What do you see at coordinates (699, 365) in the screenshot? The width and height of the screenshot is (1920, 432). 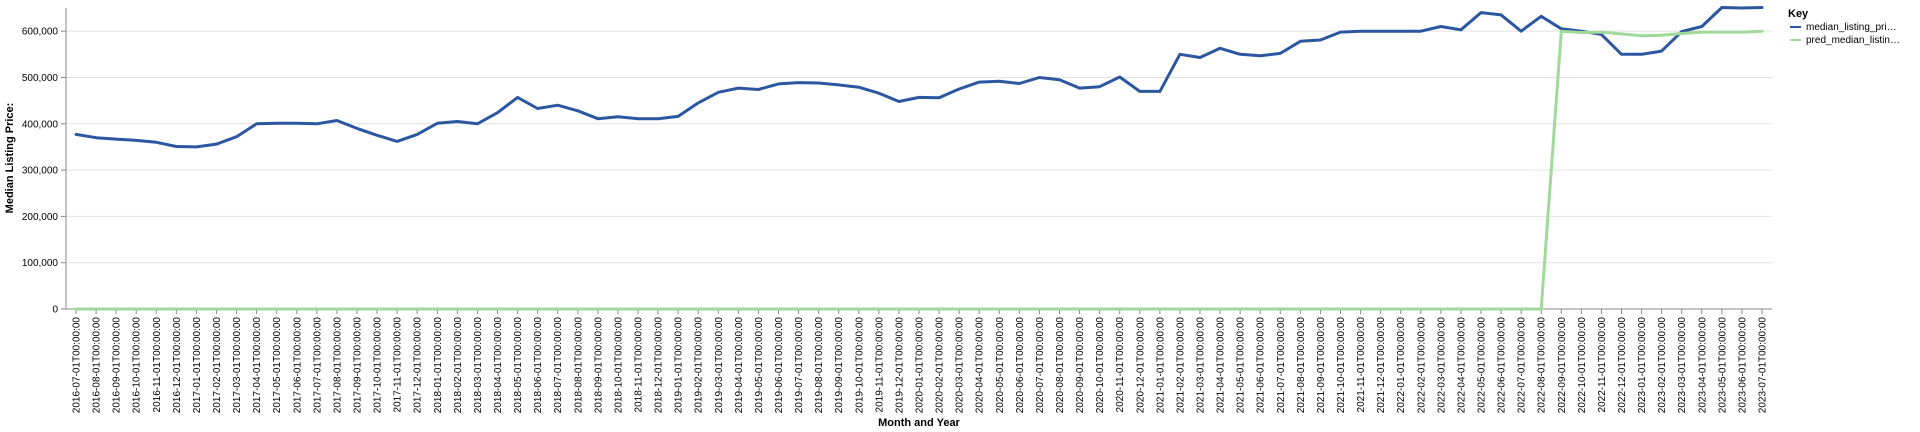 I see `x-tick-label: 2019-02-01T00:00:00` at bounding box center [699, 365].